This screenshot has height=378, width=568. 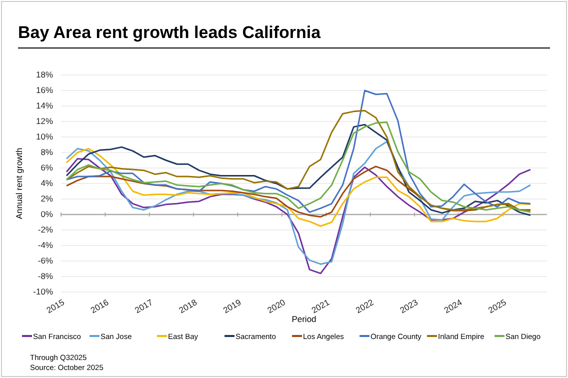 I want to click on x-tick-label: 2020, so click(x=277, y=306).